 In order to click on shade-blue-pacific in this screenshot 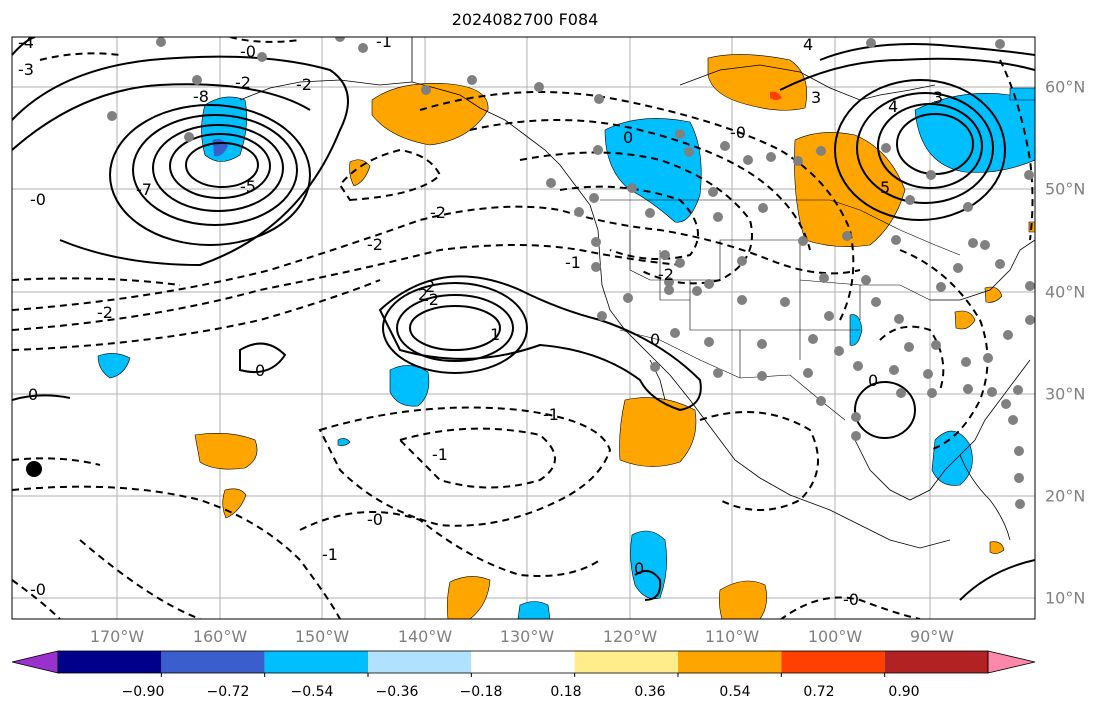, I will do `click(409, 386)`.